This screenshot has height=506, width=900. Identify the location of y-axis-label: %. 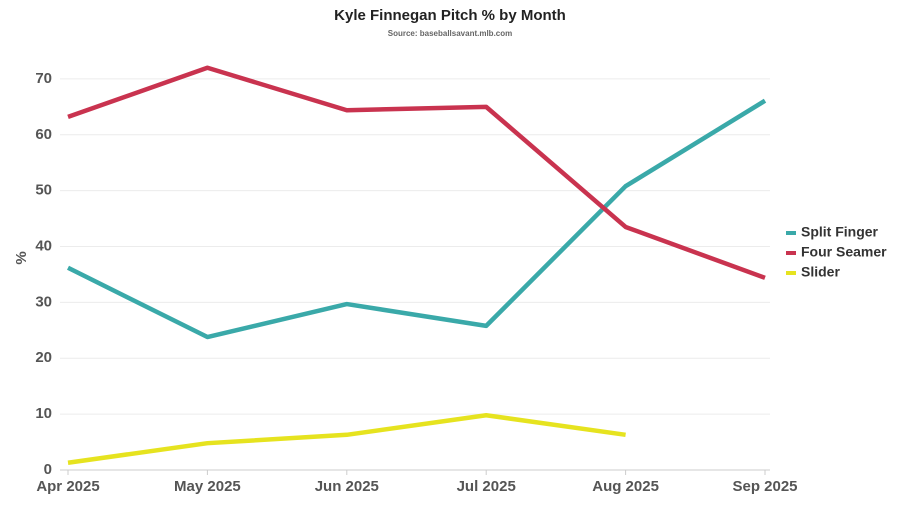
(21, 257).